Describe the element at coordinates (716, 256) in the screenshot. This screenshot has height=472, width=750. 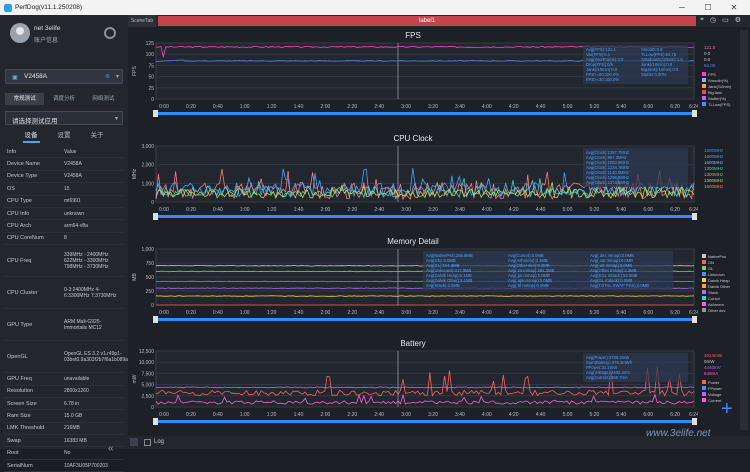
I see `legend-item: NativePss` at that location.